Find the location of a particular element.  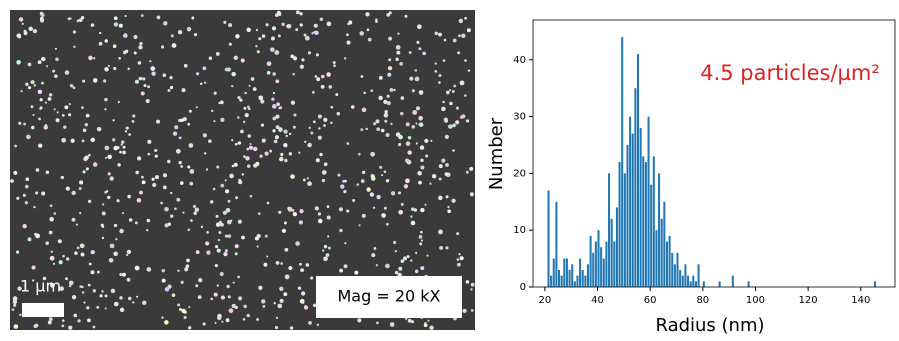

y-axis-label: Number is located at coordinates (496, 153).